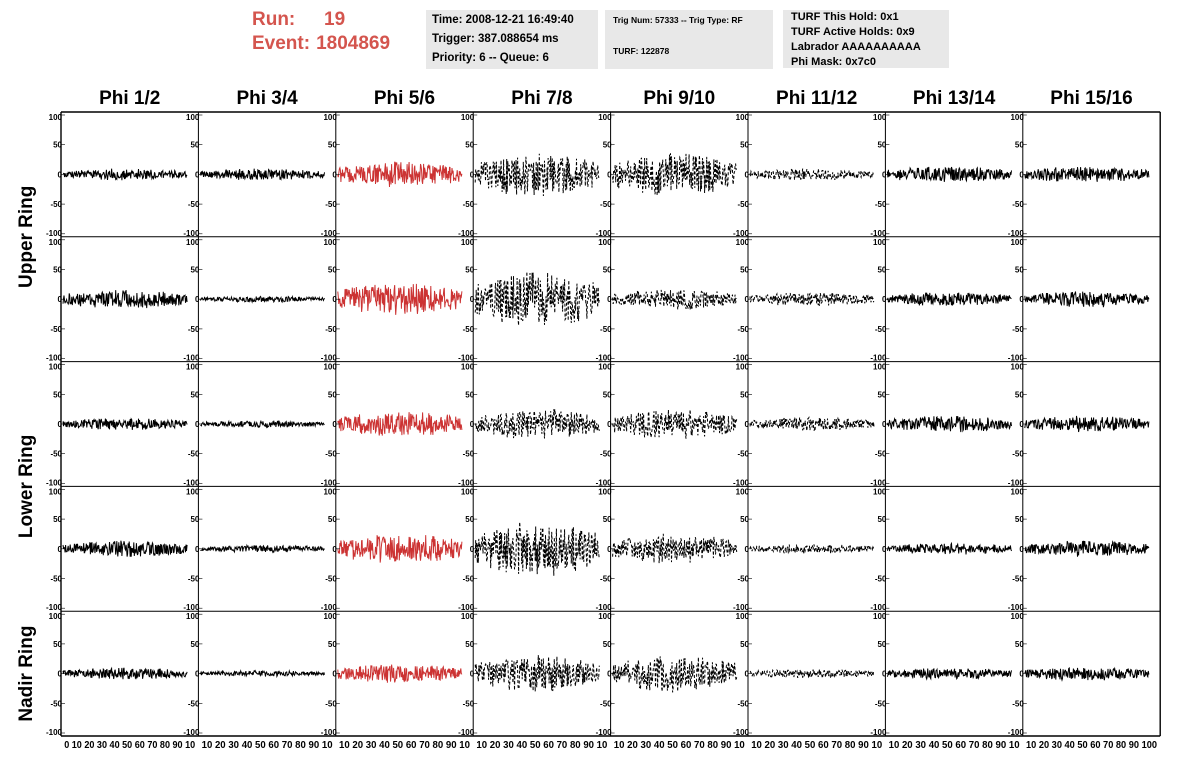 The image size is (1196, 772). Describe the element at coordinates (675, 174) in the screenshot. I see `waveform-trace-r1-c5` at that location.